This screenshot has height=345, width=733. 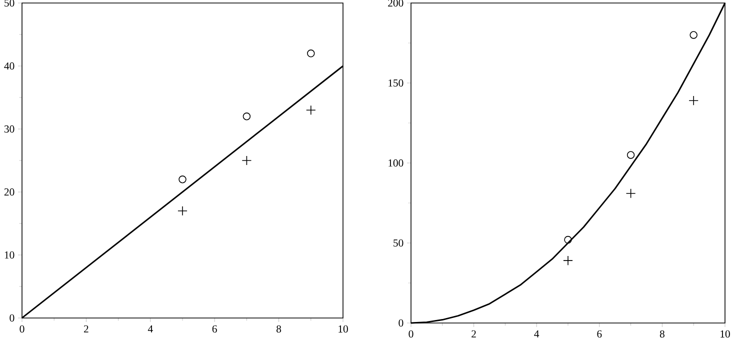 What do you see at coordinates (9, 66) in the screenshot?
I see `y-tick-label: 40` at bounding box center [9, 66].